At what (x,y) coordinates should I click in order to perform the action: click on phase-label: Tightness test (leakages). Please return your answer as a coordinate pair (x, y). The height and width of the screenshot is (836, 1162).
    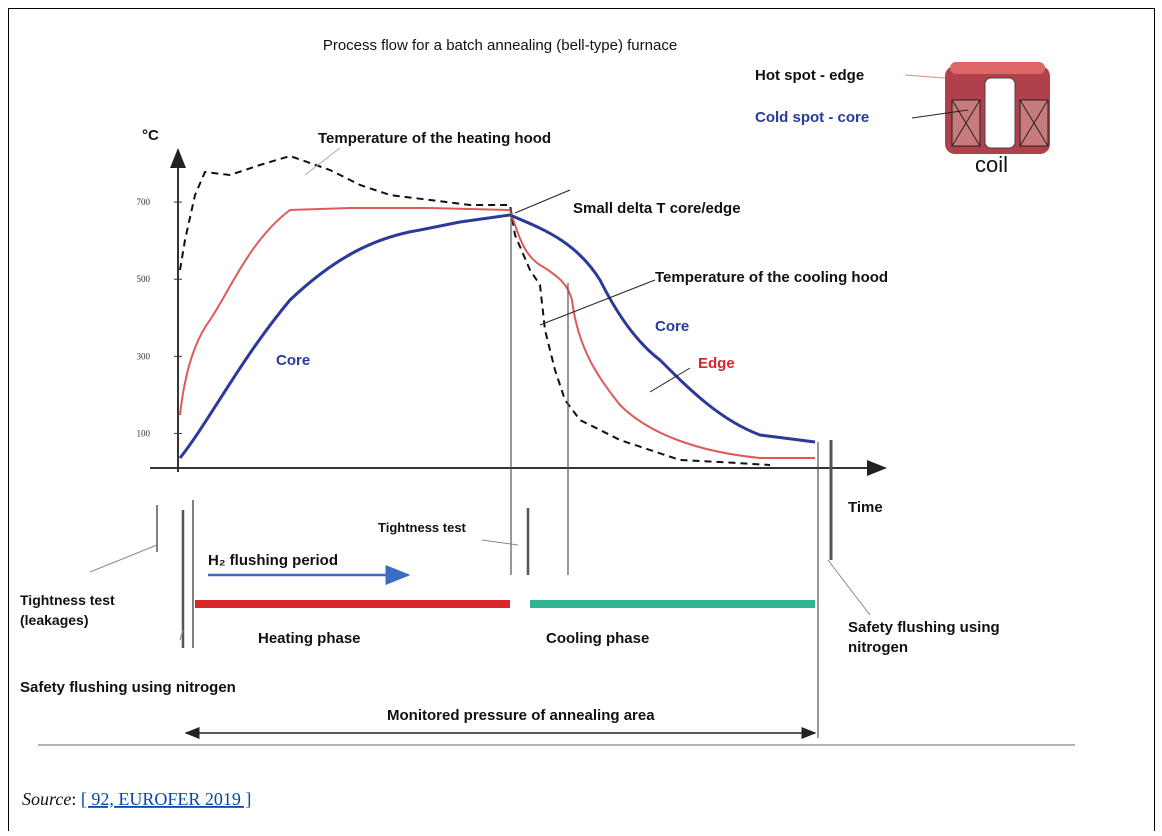
    Looking at the image, I should click on (67, 610).